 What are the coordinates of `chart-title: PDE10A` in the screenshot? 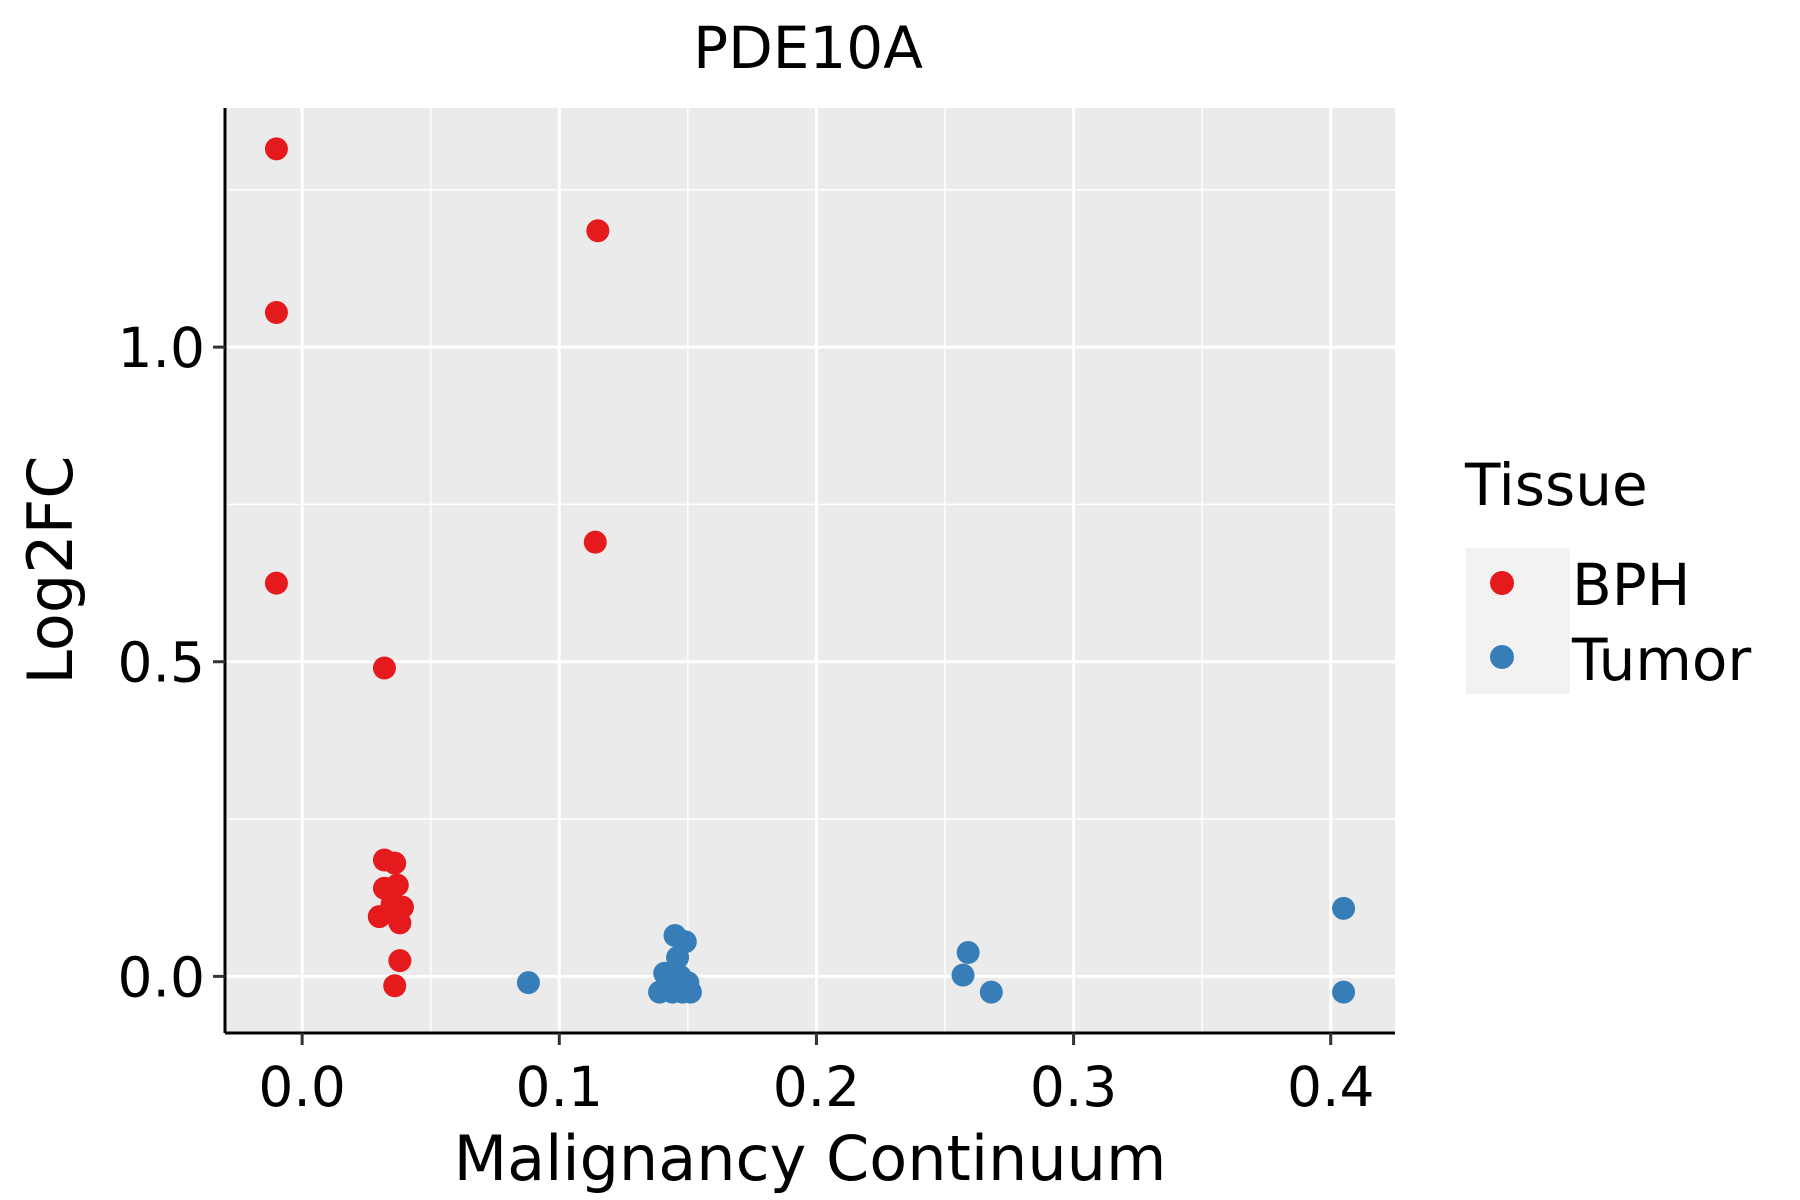 It's located at (808, 48).